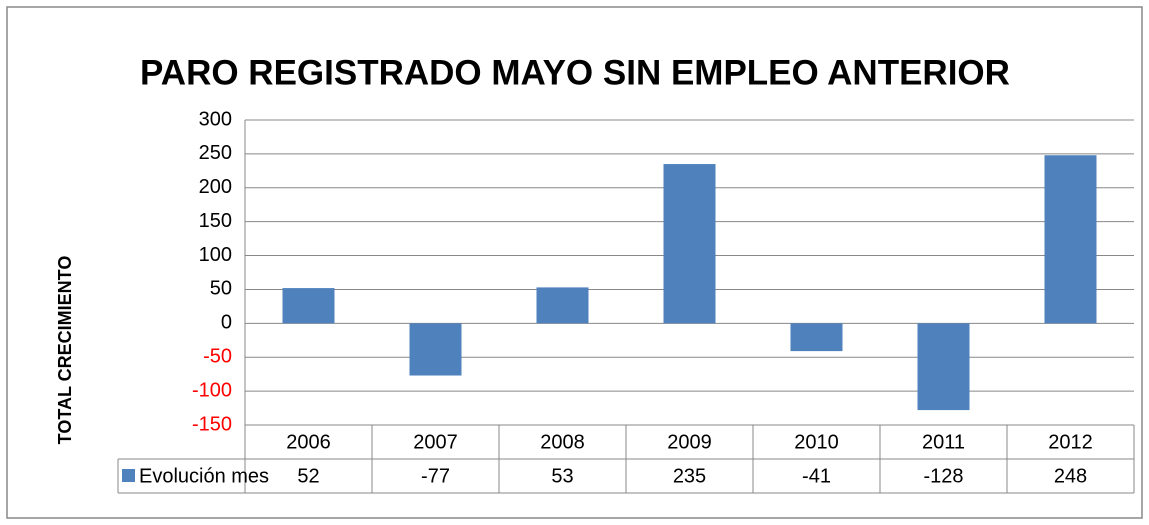 Image resolution: width=1149 pixels, height=525 pixels. What do you see at coordinates (308, 476) in the screenshot?
I see `table-value: 52` at bounding box center [308, 476].